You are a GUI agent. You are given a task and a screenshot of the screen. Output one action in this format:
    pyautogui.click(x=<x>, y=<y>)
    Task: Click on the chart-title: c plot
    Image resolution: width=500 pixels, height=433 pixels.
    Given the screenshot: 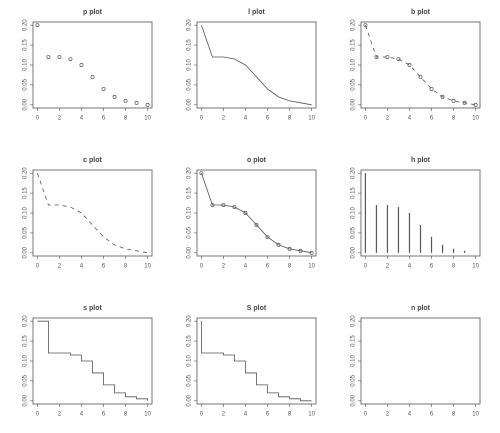 What is the action you would take?
    pyautogui.click(x=92, y=160)
    